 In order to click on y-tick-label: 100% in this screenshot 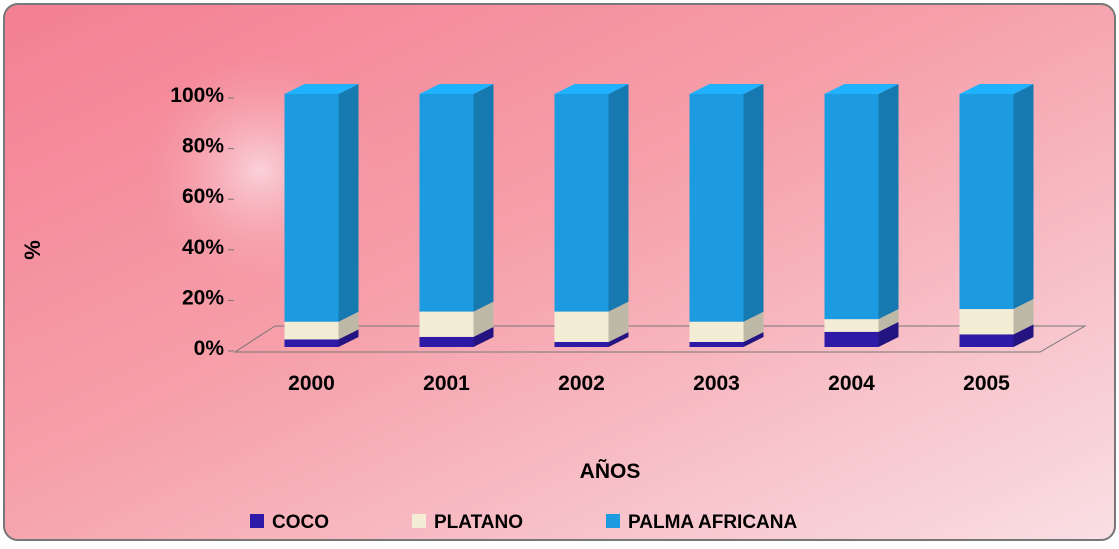, I will do `click(197, 95)`.